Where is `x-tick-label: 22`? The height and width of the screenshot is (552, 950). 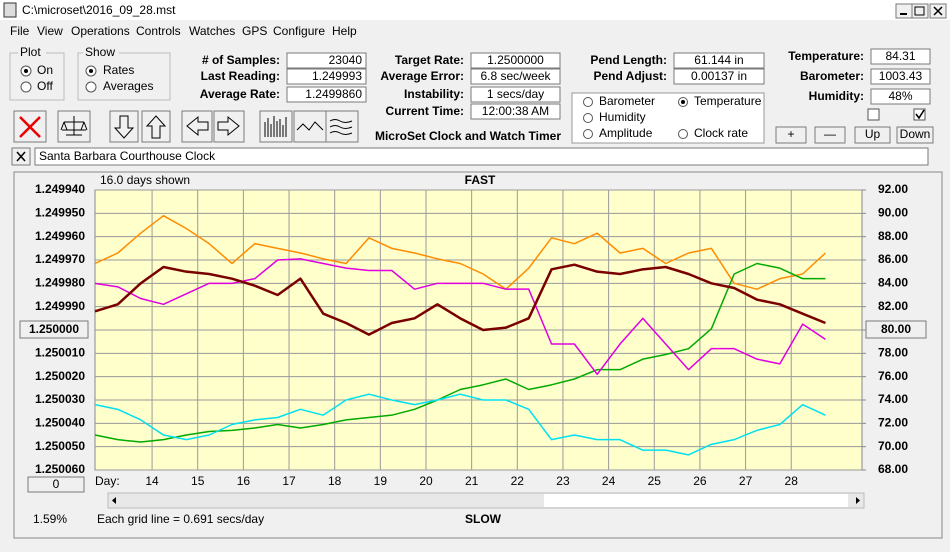
x-tick-label: 22 is located at coordinates (518, 481).